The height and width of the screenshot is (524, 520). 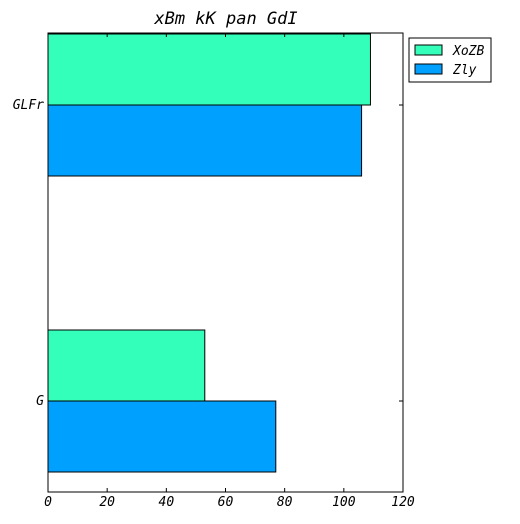 I want to click on bar-XoZB-G, so click(x=126, y=365).